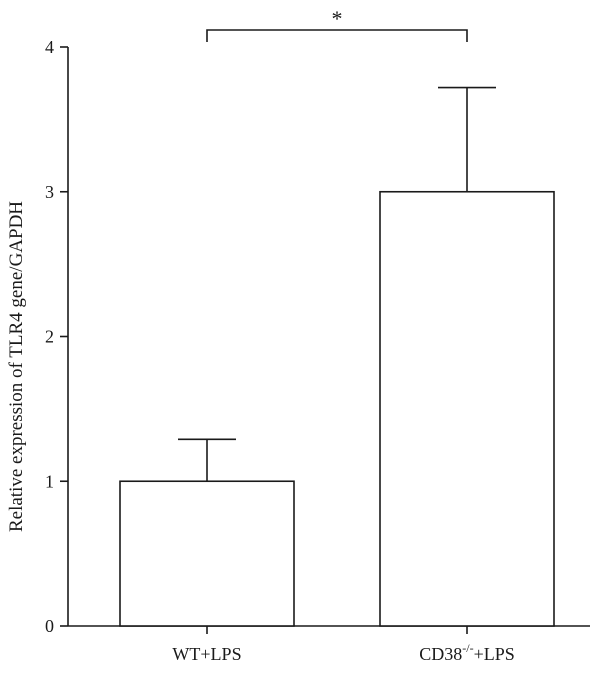 Image resolution: width=600 pixels, height=673 pixels. I want to click on significance-bracket: *, so click(337, 24).